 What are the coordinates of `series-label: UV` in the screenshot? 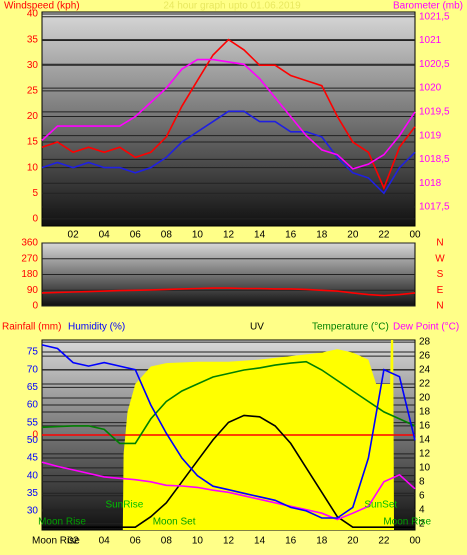 It's located at (257, 327).